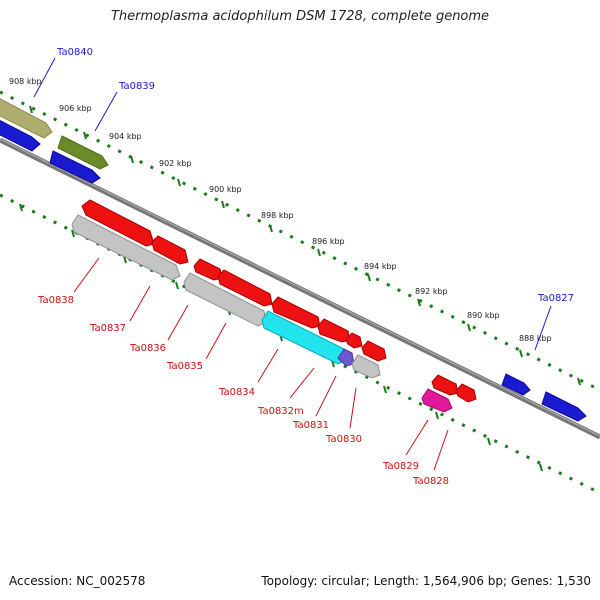  I want to click on gene-ta0829-cds, so click(445, 385).